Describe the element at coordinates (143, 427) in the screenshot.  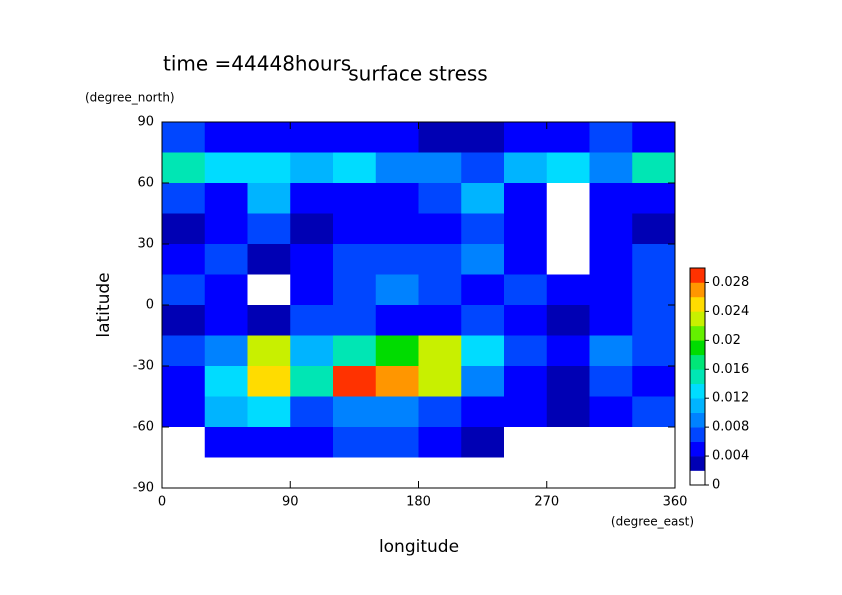
I see `y-tick-label: -60` at that location.